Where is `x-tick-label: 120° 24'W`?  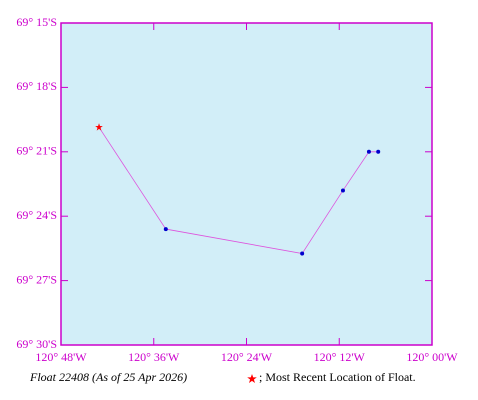
x-tick-label: 120° 24'W is located at coordinates (247, 357).